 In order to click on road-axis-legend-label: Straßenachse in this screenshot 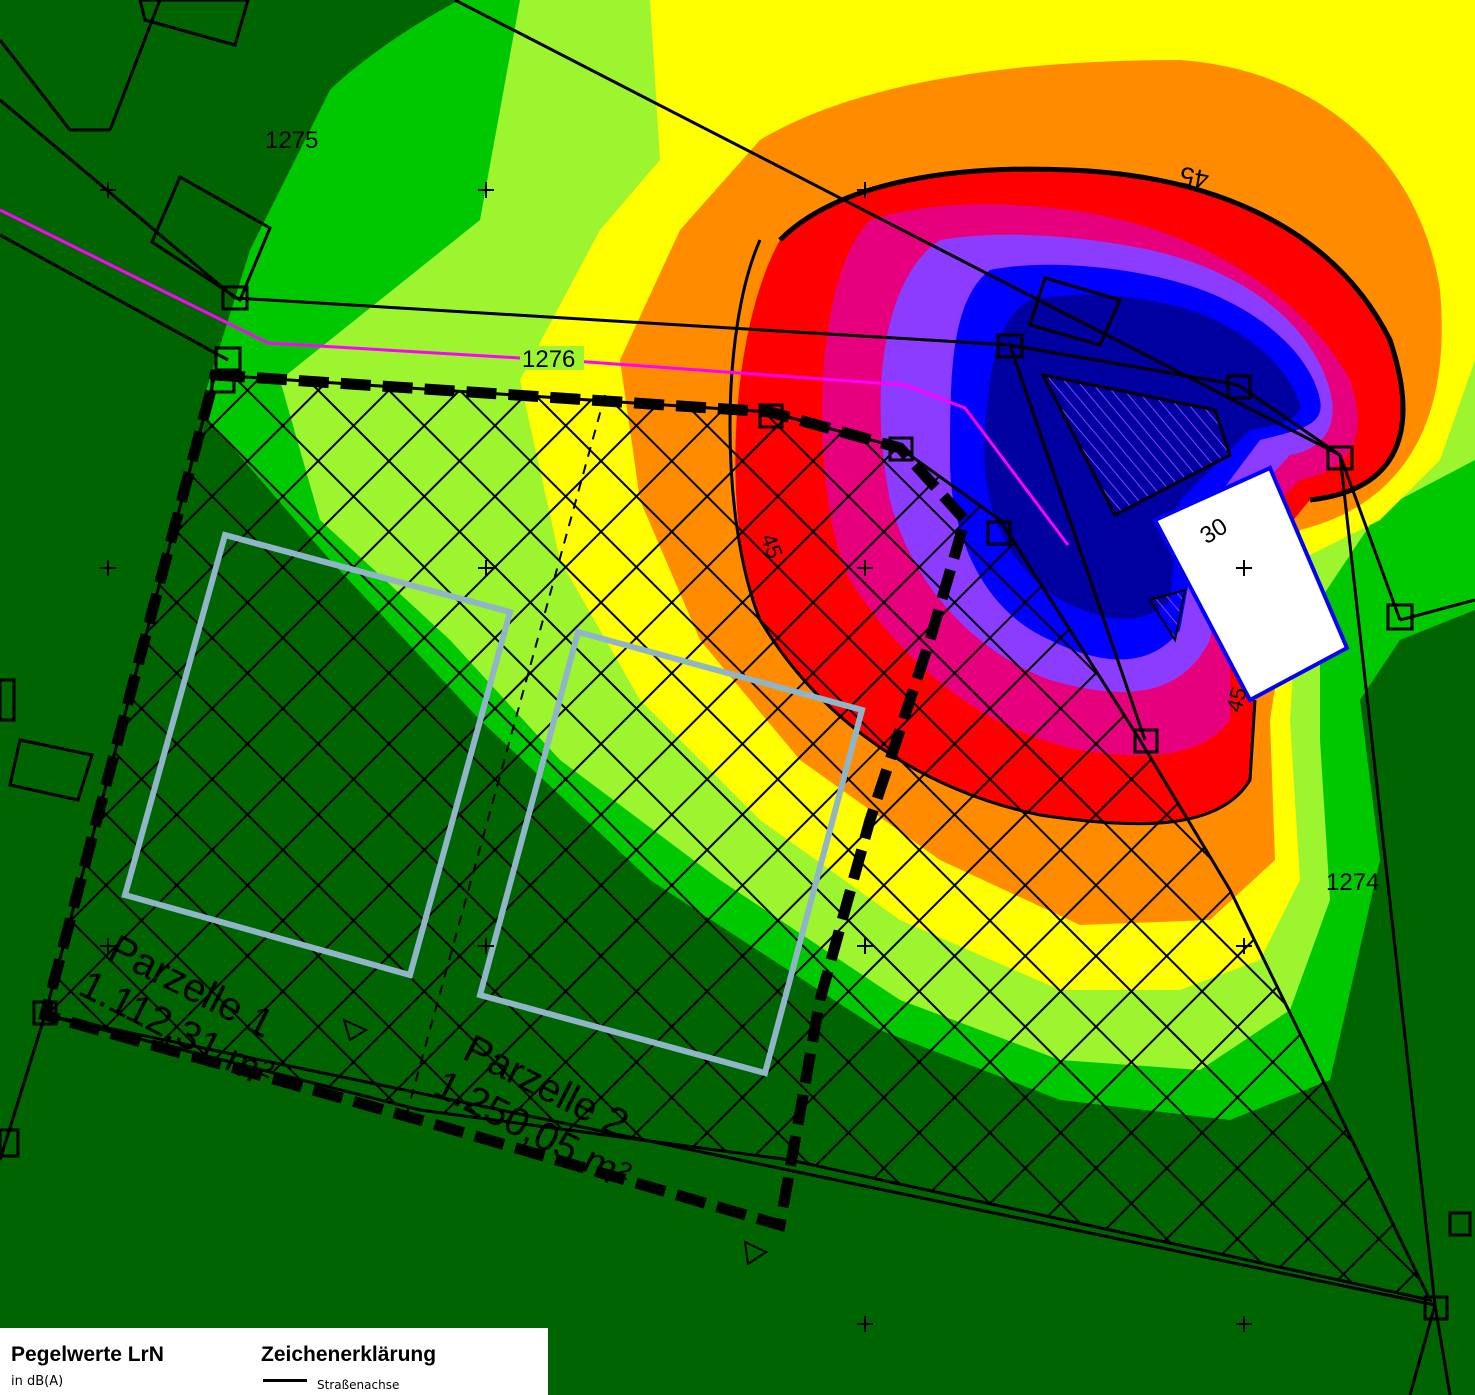, I will do `click(358, 1385)`.